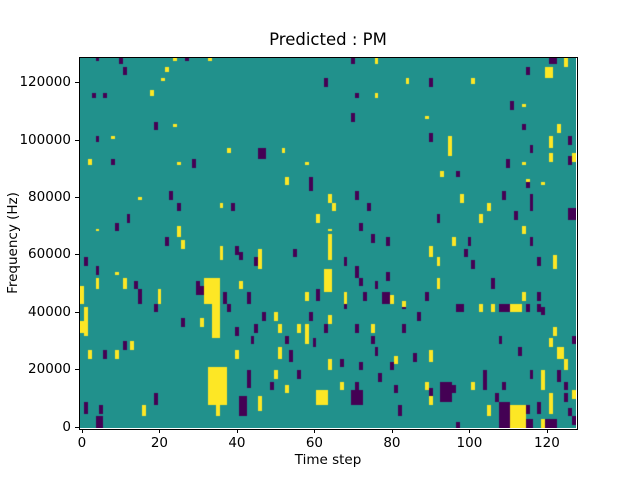 Image resolution: width=640 pixels, height=480 pixels. What do you see at coordinates (49, 254) in the screenshot?
I see `y-tick-label: 60000` at bounding box center [49, 254].